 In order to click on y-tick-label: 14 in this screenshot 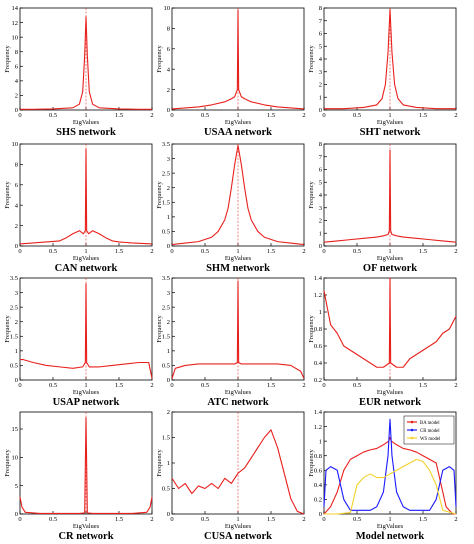, I will do `click(15, 8)`.